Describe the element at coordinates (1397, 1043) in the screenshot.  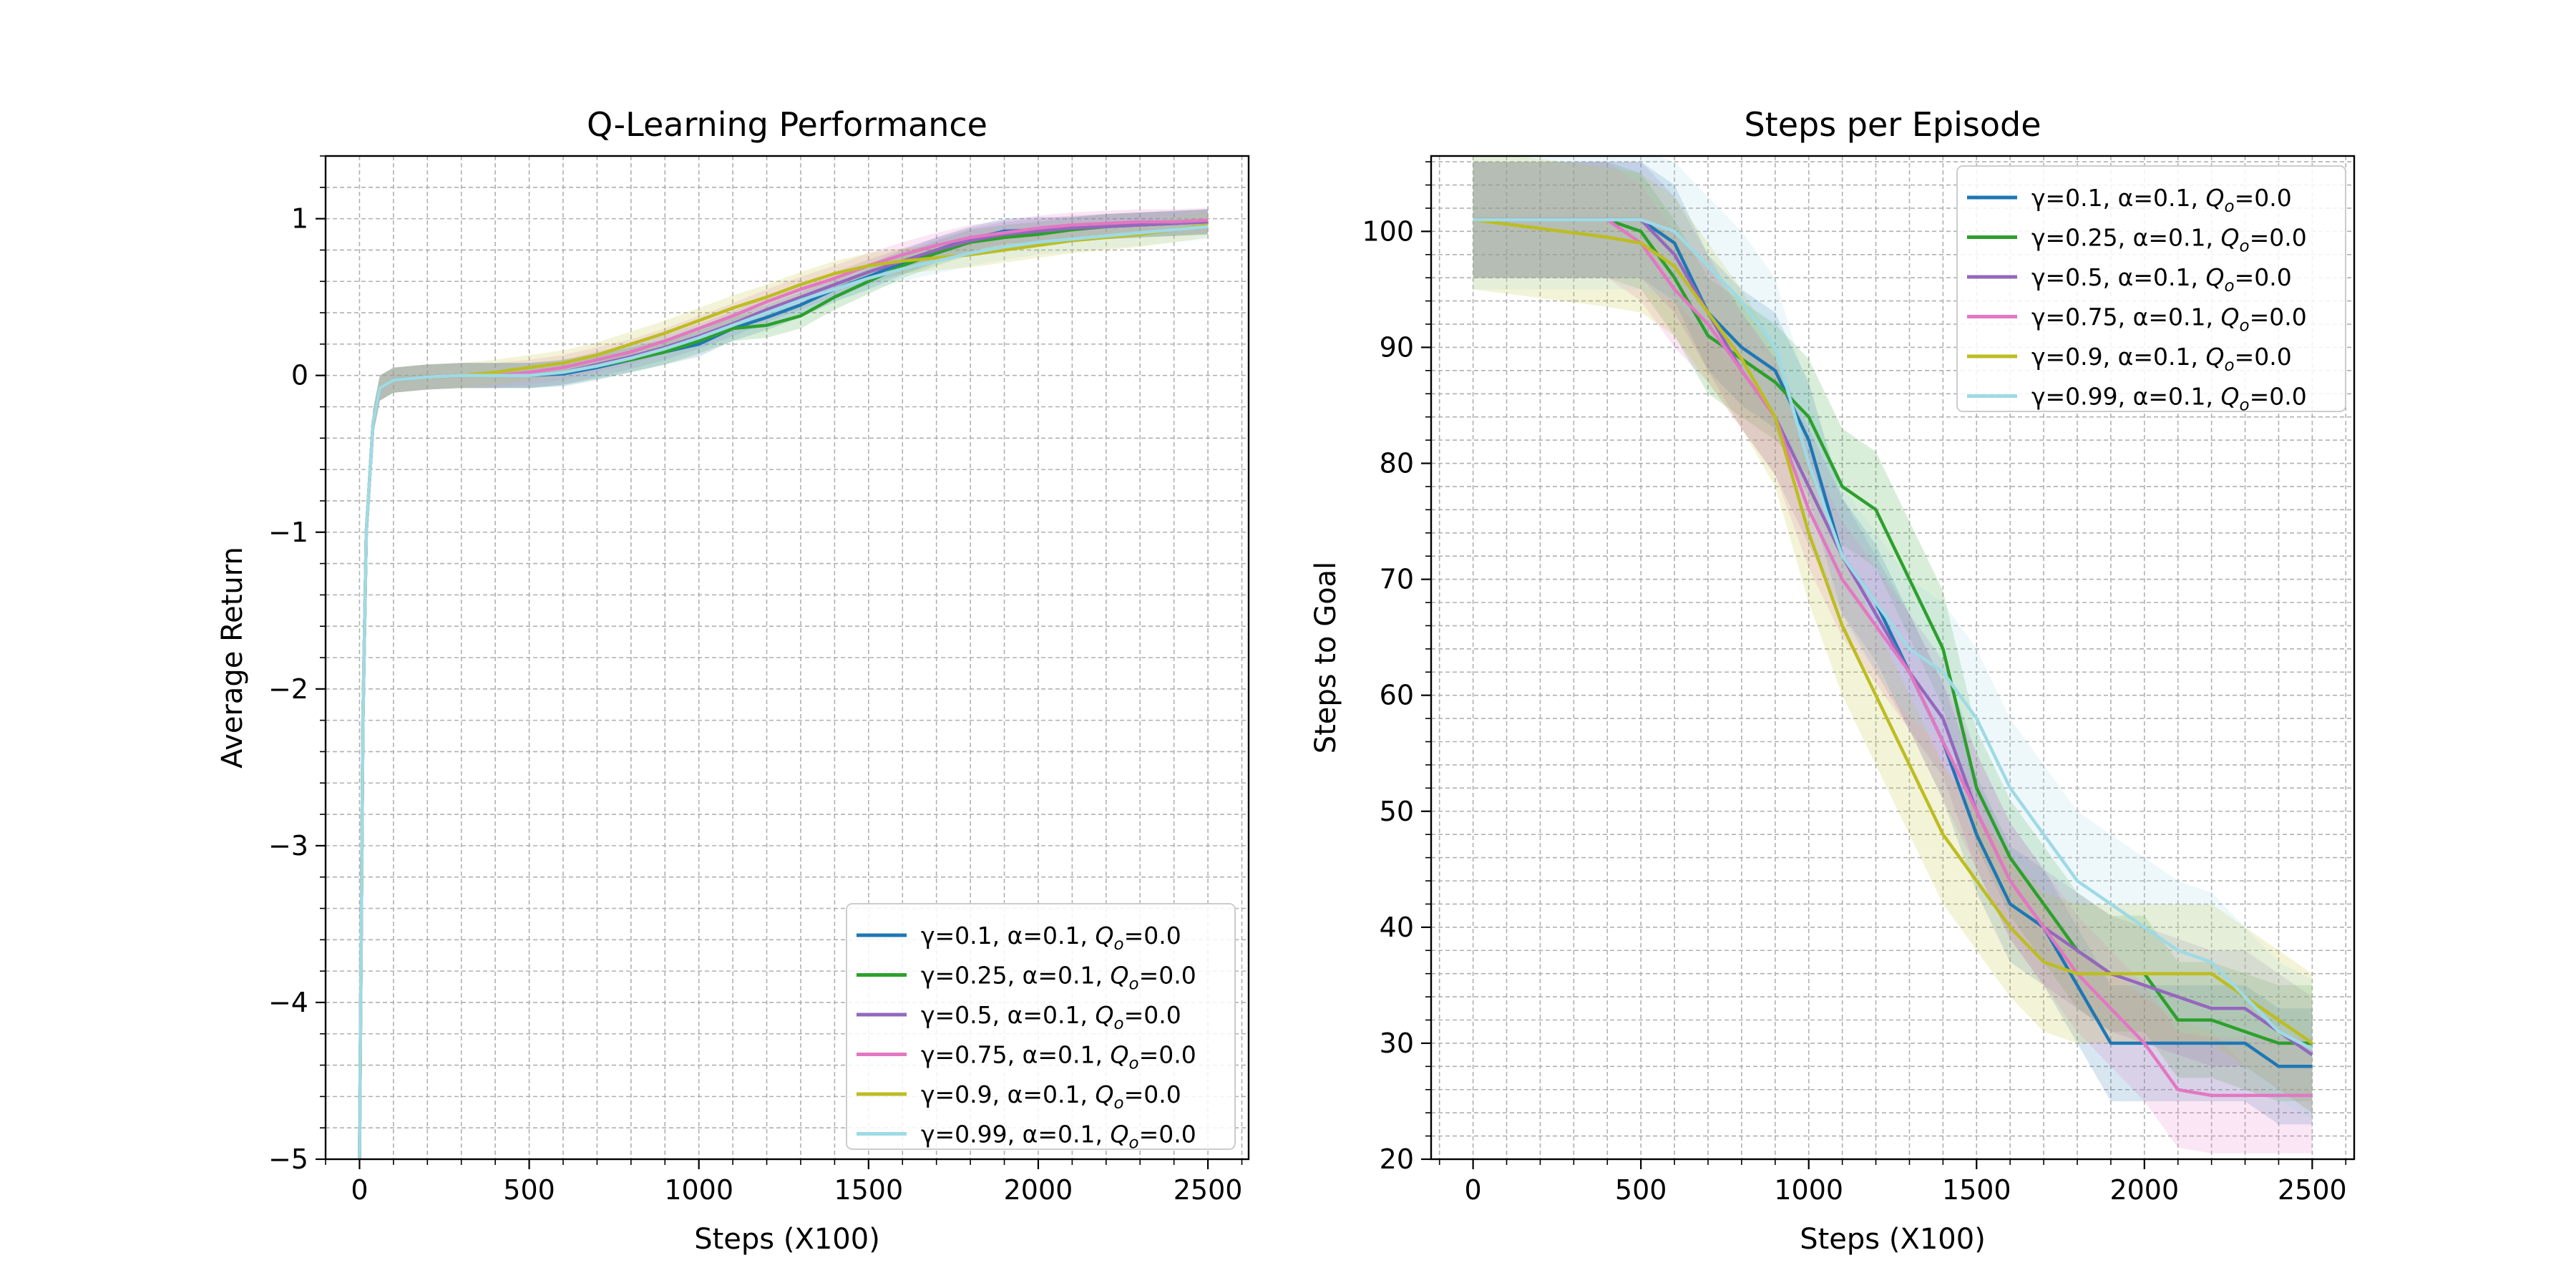
I see `y-tick-label: 30` at that location.